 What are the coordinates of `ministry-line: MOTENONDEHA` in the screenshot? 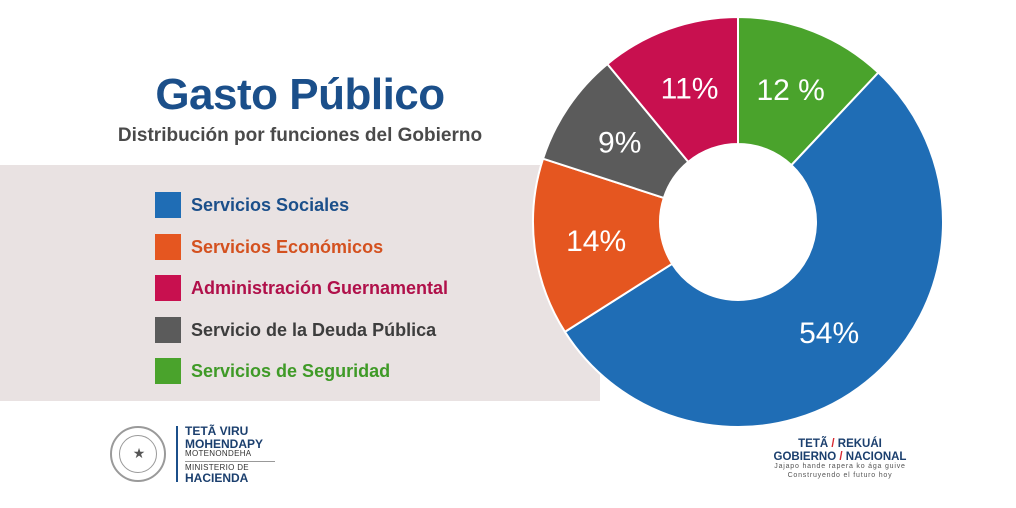 It's located at (218, 454).